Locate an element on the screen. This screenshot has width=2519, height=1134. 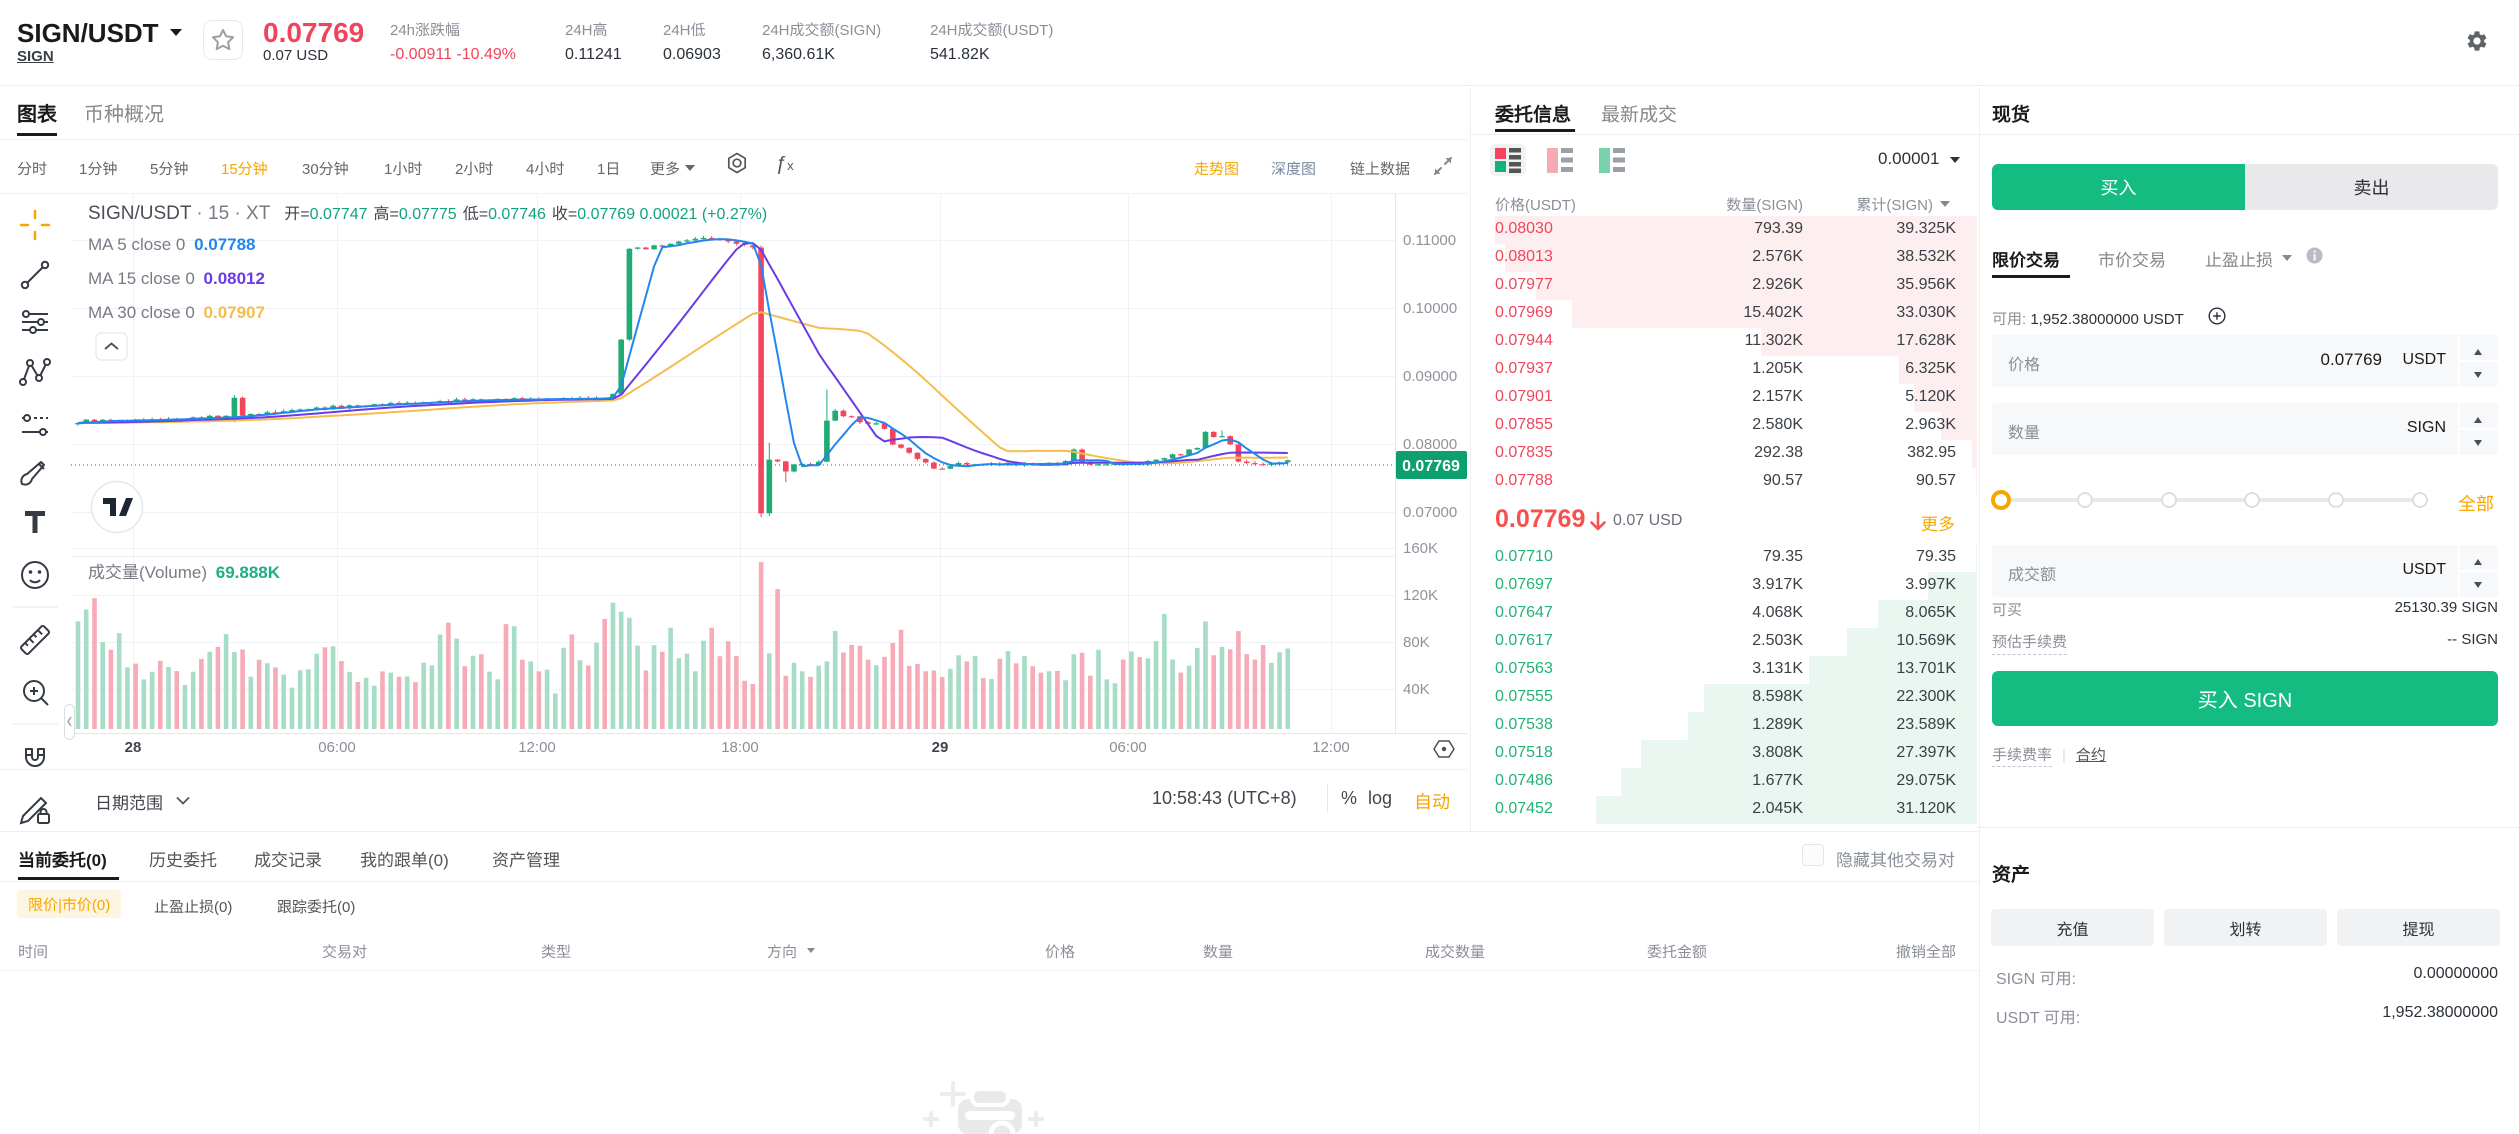
svg-text: 成交量(Volume) 69.888K is located at coordinates (184, 572).